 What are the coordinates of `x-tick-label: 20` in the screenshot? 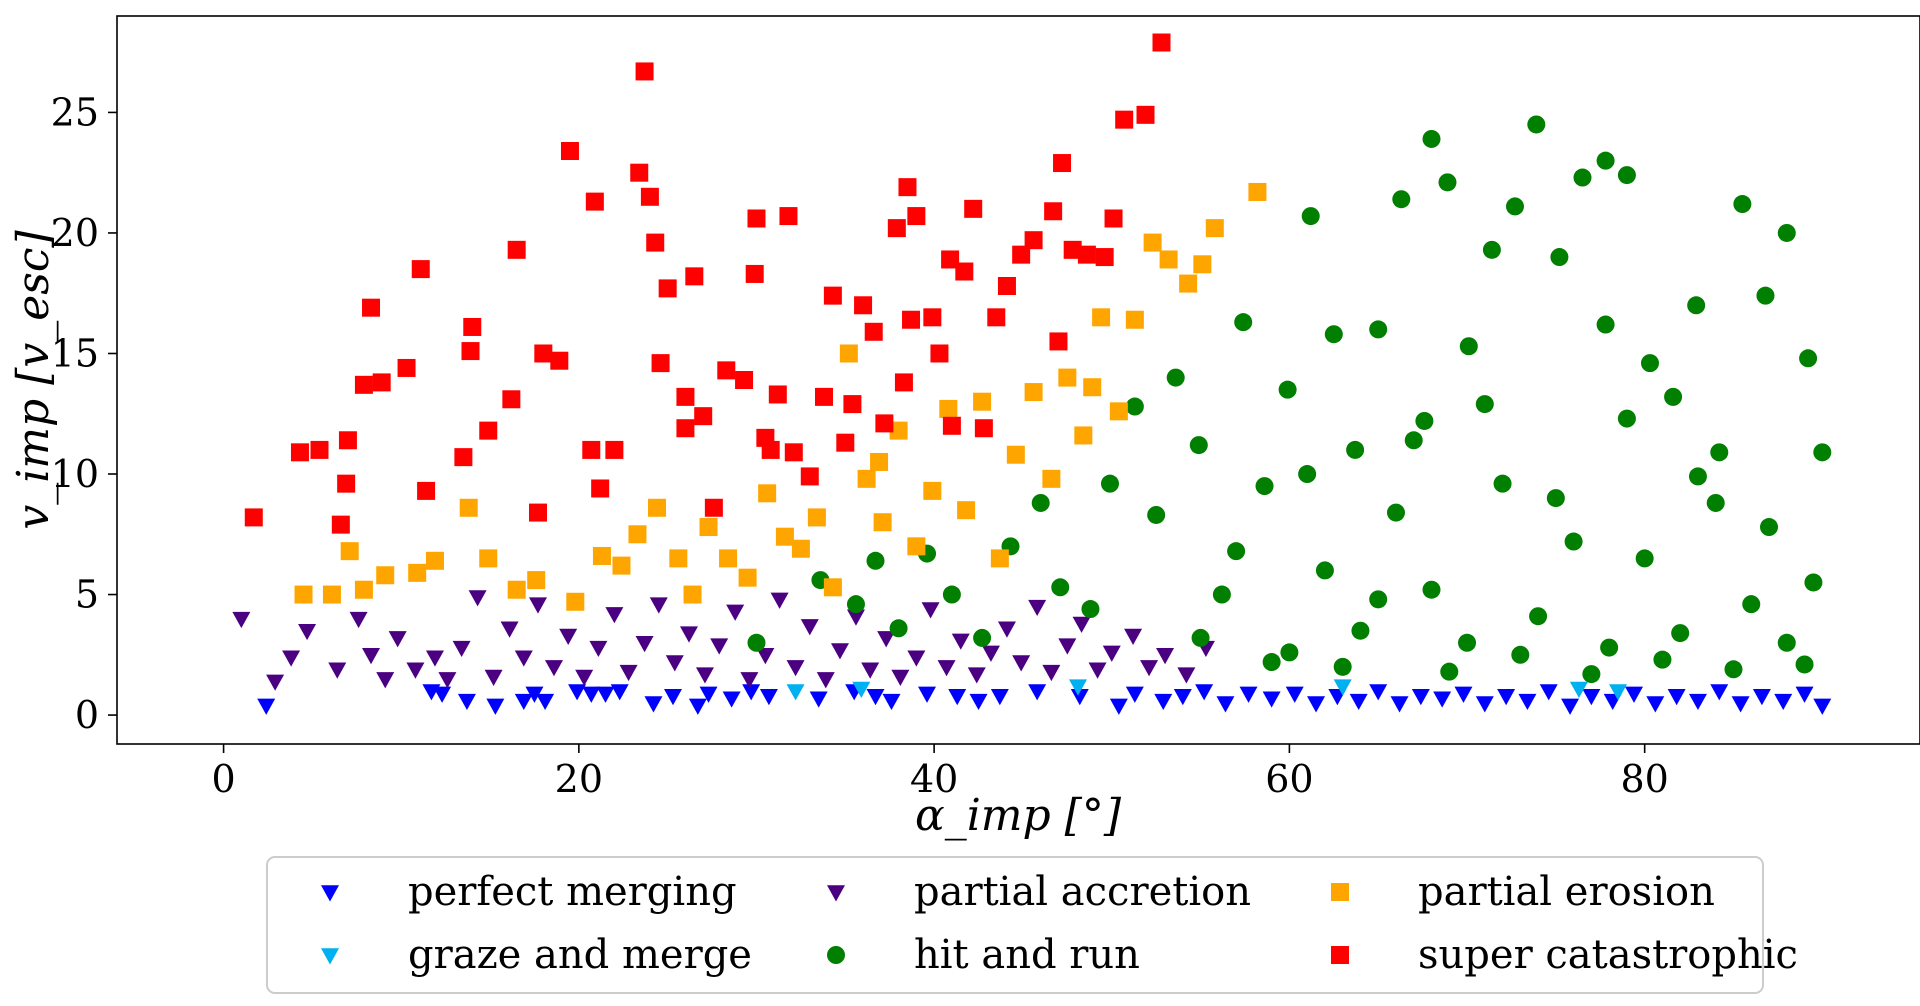 It's located at (579, 779).